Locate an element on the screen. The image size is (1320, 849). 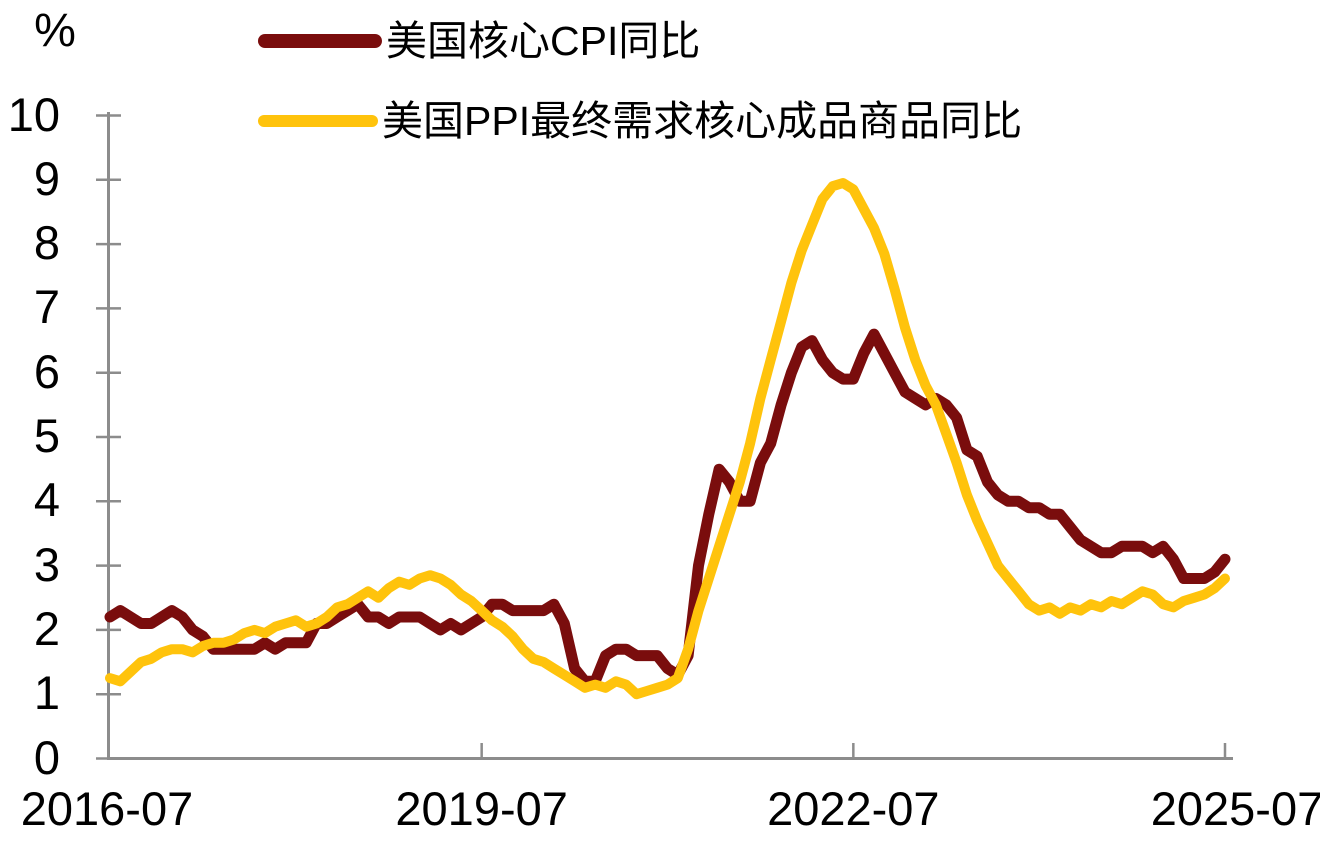
y-axis-tick-label: 10 is located at coordinates (33, 114).